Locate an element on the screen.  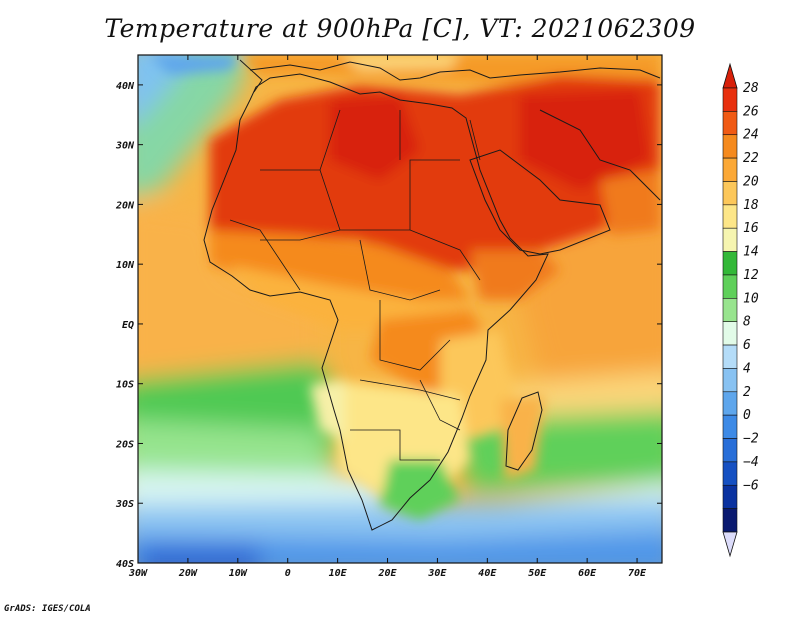
lon-tick-label: 10E is located at coordinates (338, 573).